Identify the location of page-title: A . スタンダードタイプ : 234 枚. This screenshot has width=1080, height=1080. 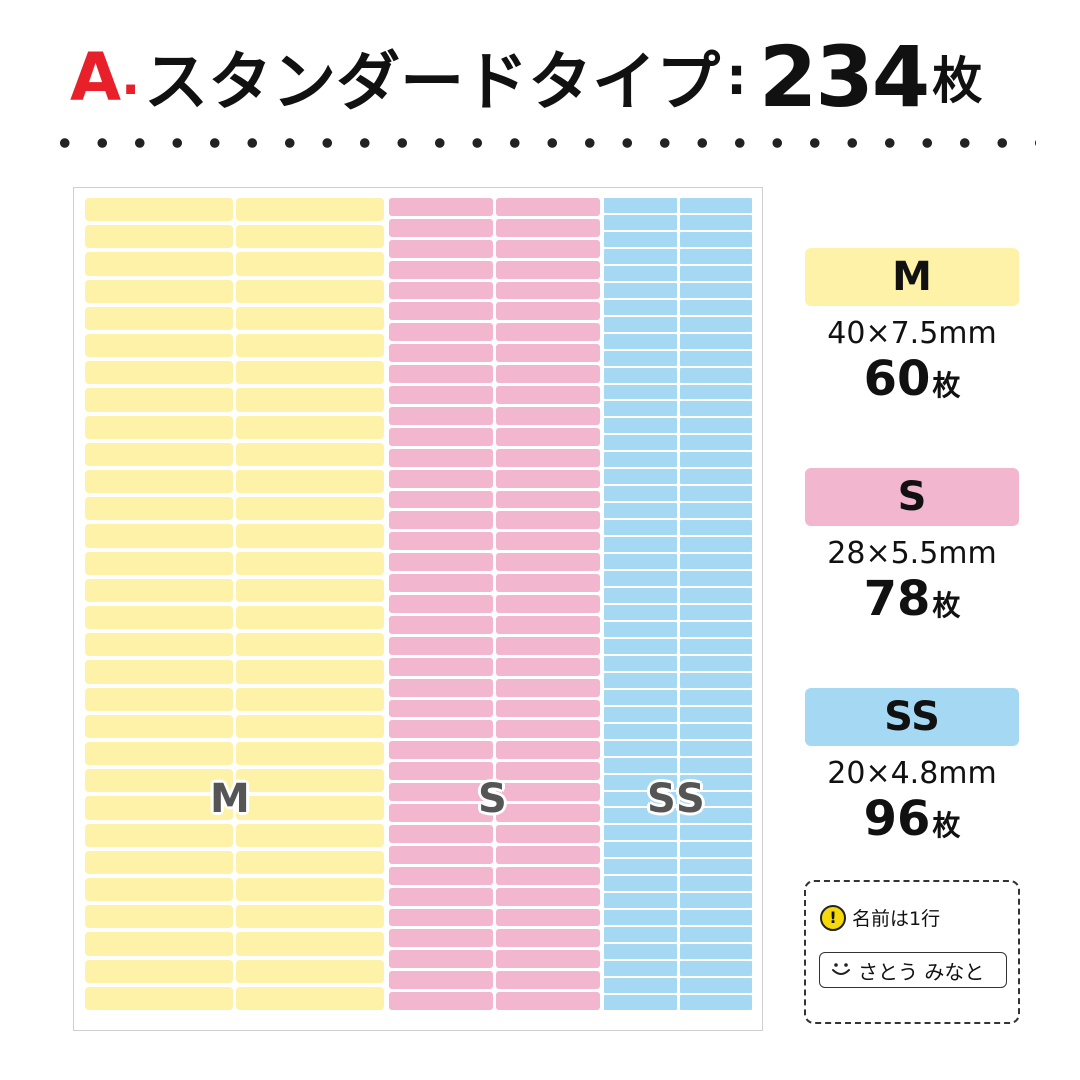
(526, 77).